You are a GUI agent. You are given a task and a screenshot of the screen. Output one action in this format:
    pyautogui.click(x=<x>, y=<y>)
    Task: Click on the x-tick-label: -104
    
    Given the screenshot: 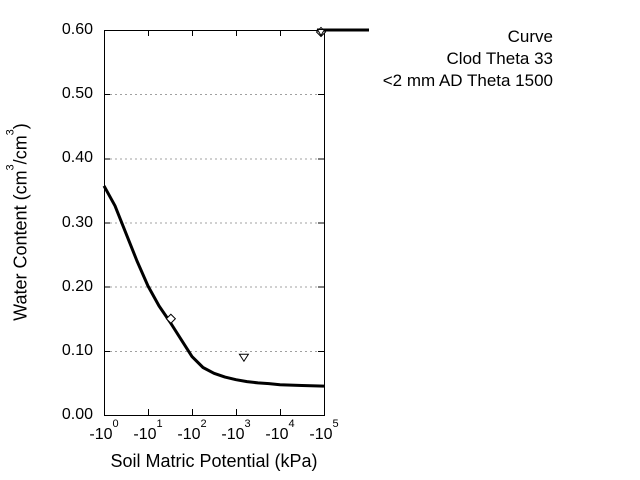 What is the action you would take?
    pyautogui.click(x=280, y=430)
    